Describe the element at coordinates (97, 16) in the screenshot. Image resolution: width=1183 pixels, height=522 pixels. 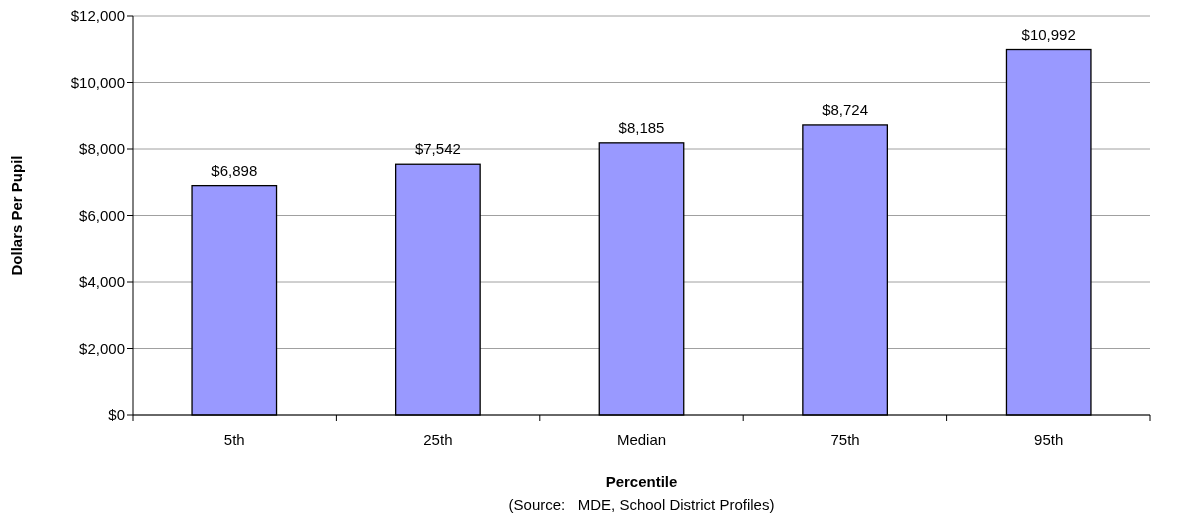
I see `y-tick-label: $12,000` at that location.